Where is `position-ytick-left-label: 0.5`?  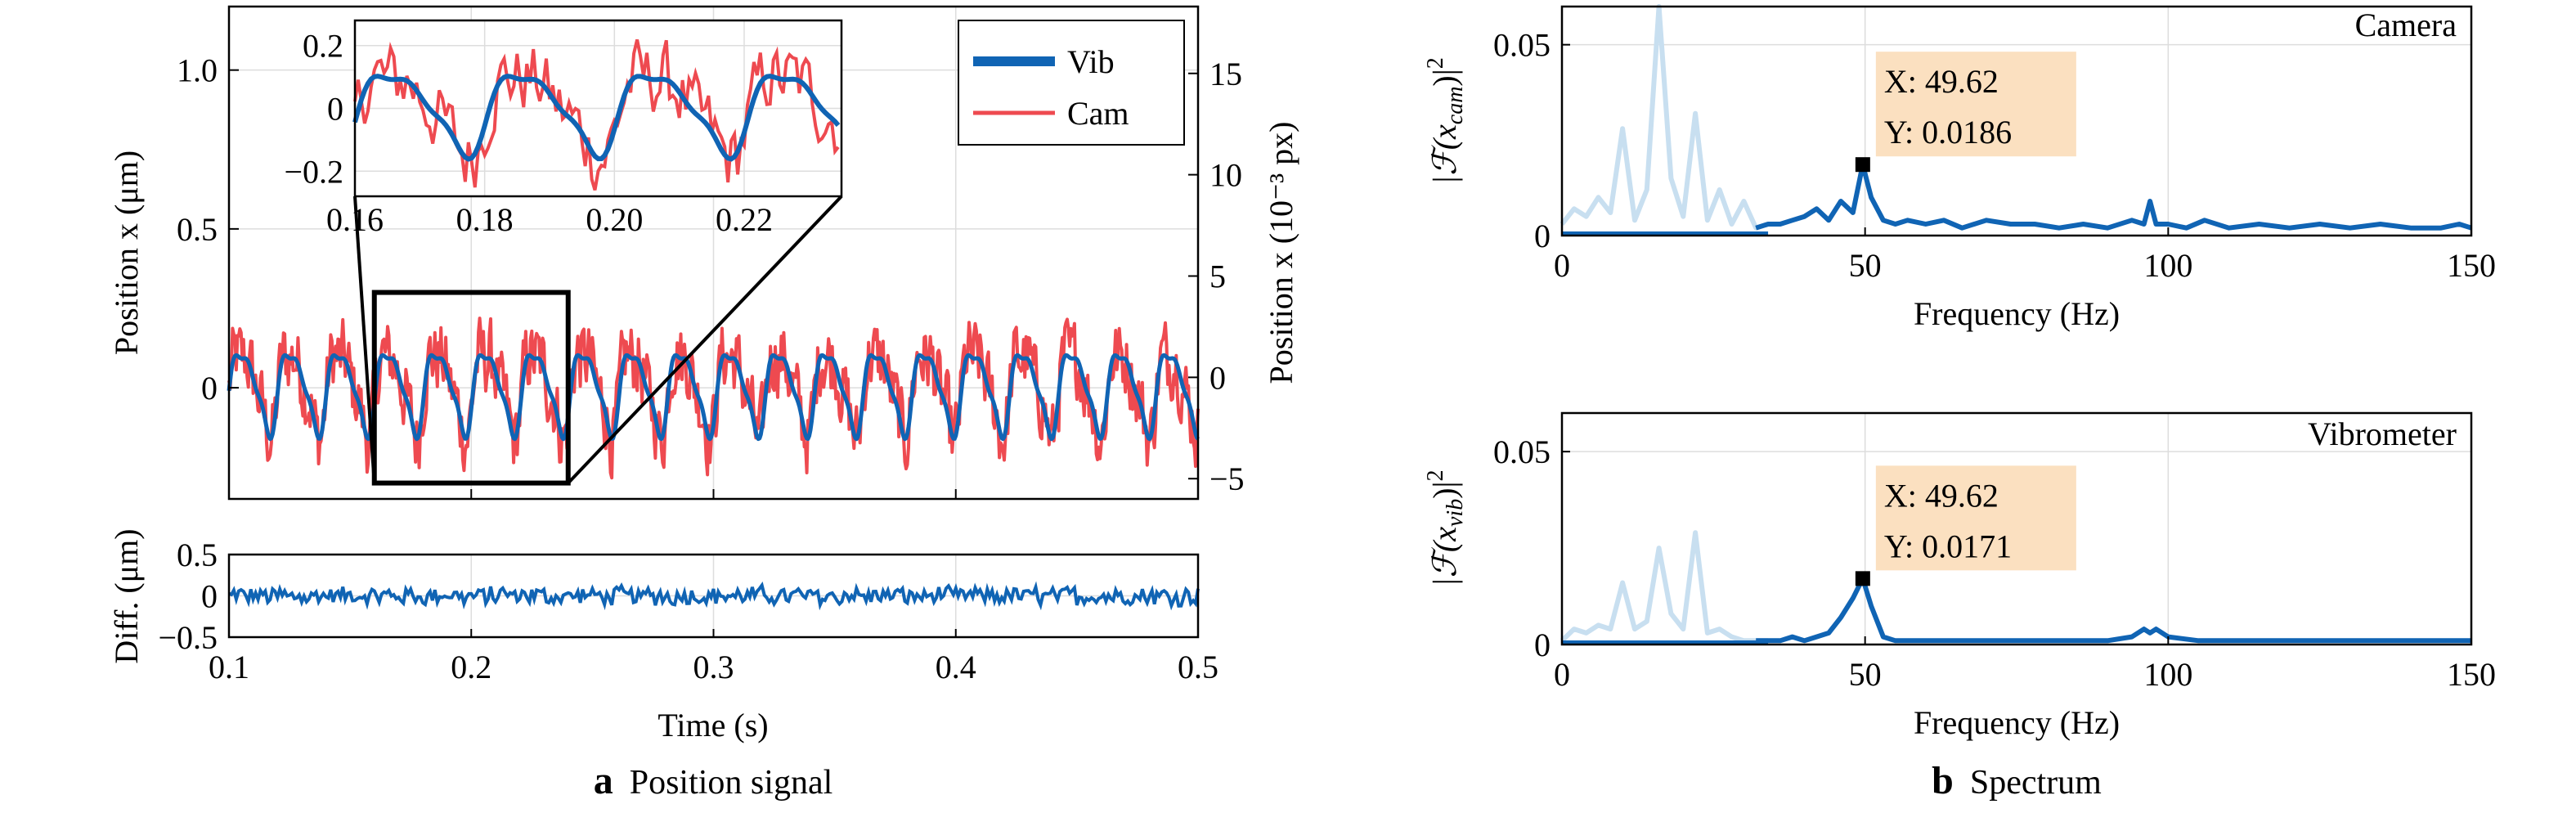
position-ytick-left-label: 0.5 is located at coordinates (197, 230).